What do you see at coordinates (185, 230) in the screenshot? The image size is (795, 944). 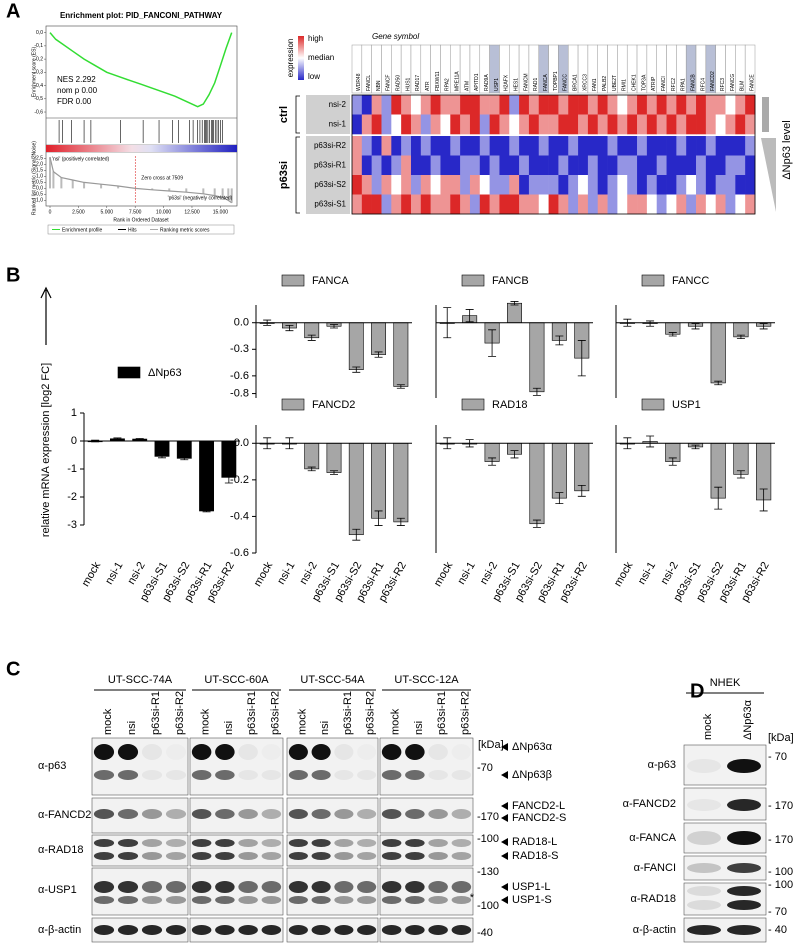 I see `legend-label: Ranking metric scores` at bounding box center [185, 230].